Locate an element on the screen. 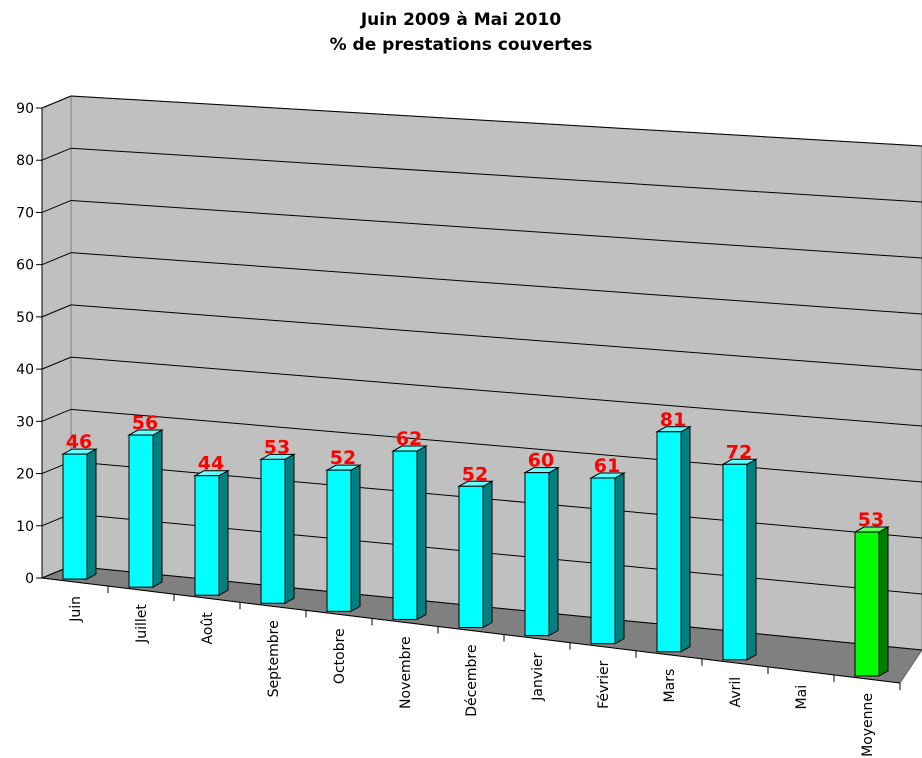 The image size is (922, 758). y-tick-label: 80 is located at coordinates (25, 161).